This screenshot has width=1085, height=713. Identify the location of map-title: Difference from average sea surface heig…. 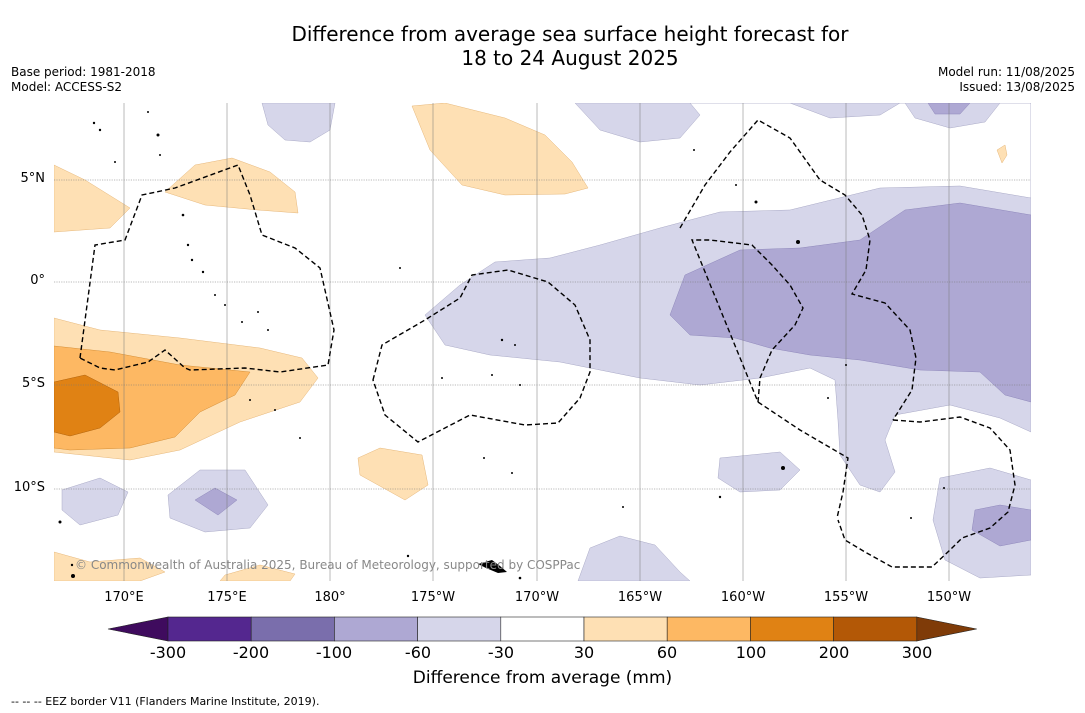
(542, 46).